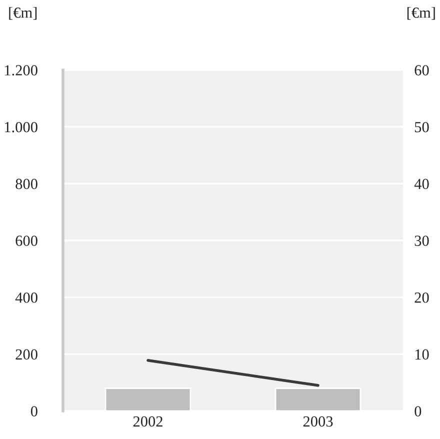 The height and width of the screenshot is (439, 440). What do you see at coordinates (27, 241) in the screenshot?
I see `y-tick-label: 600` at bounding box center [27, 241].